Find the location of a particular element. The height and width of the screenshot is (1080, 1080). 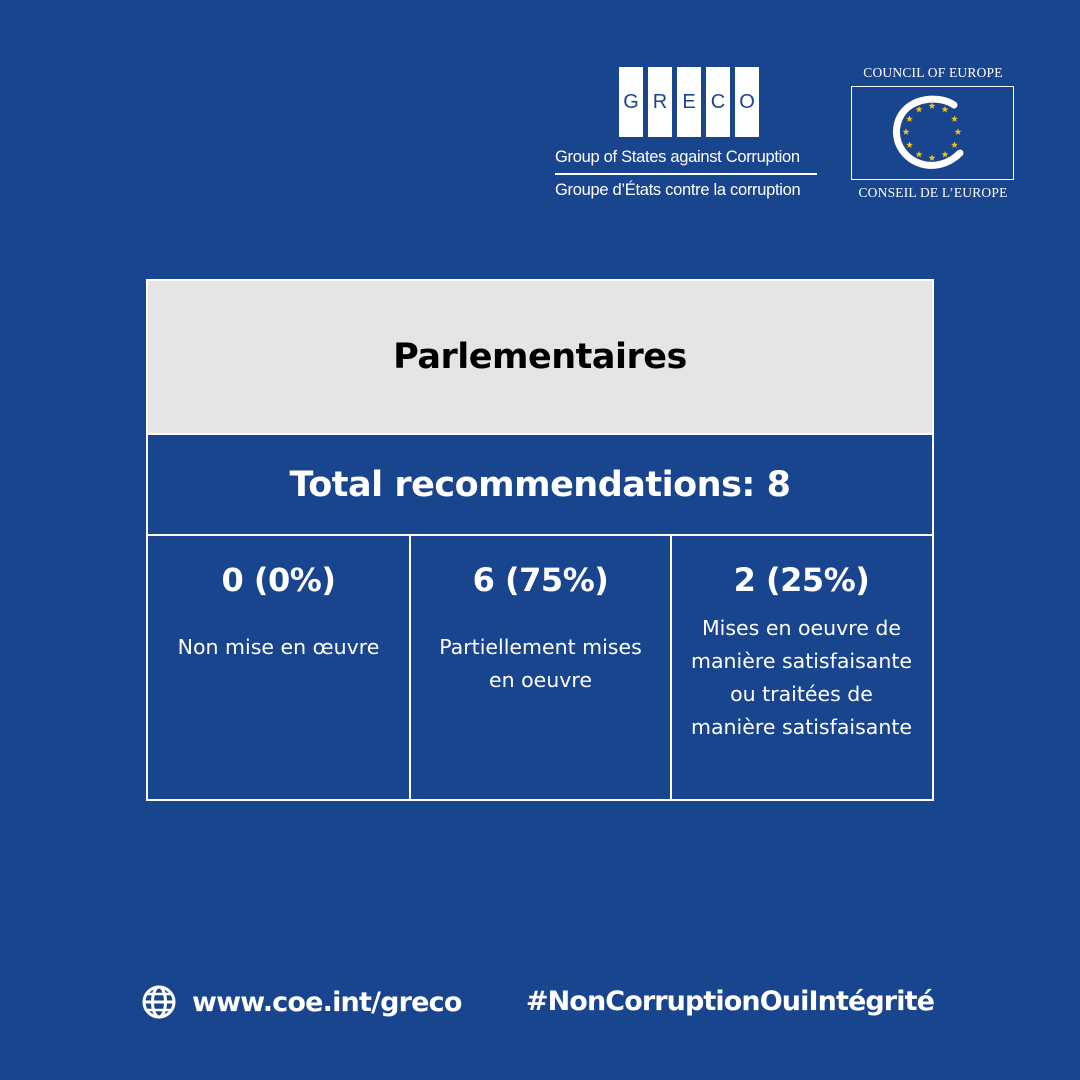

coe-name-english: COUNCIL OF EUROPE is located at coordinates (933, 72).